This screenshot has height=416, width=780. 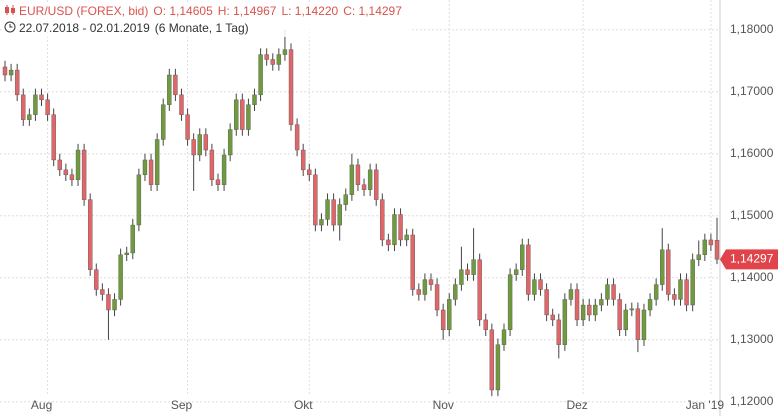 I want to click on low: L: 1,14220, so click(x=310, y=11).